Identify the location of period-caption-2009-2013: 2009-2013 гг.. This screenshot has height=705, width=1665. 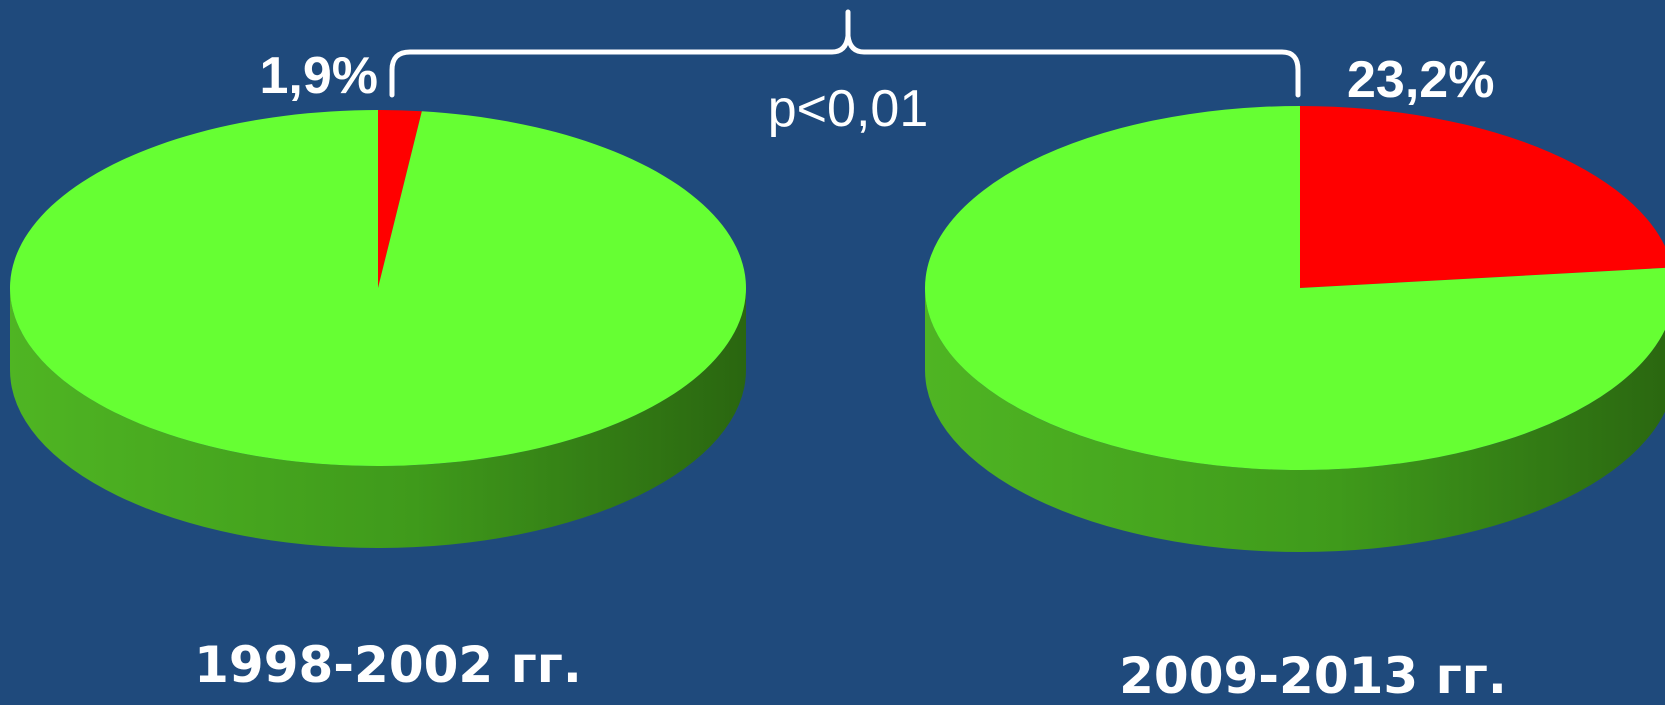
(1313, 676).